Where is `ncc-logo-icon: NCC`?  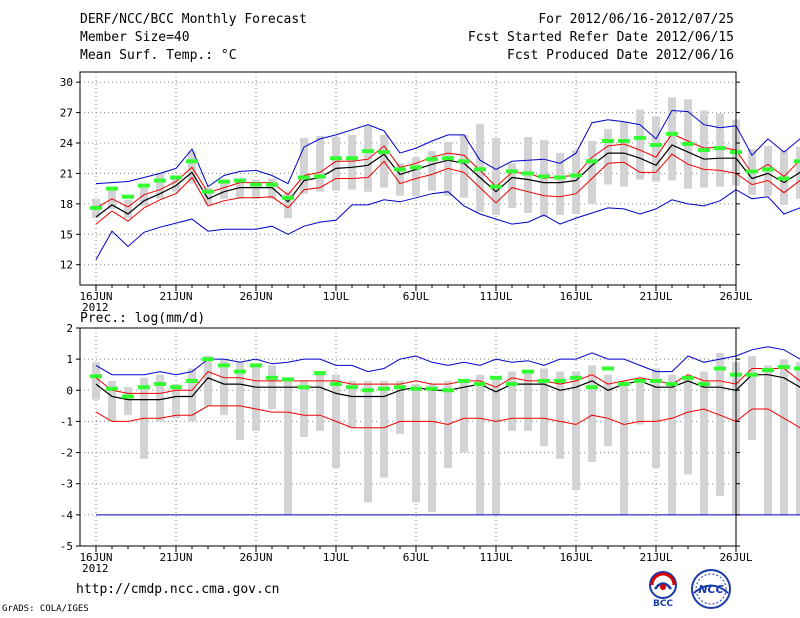
ncc-logo-icon: NCC is located at coordinates (711, 589).